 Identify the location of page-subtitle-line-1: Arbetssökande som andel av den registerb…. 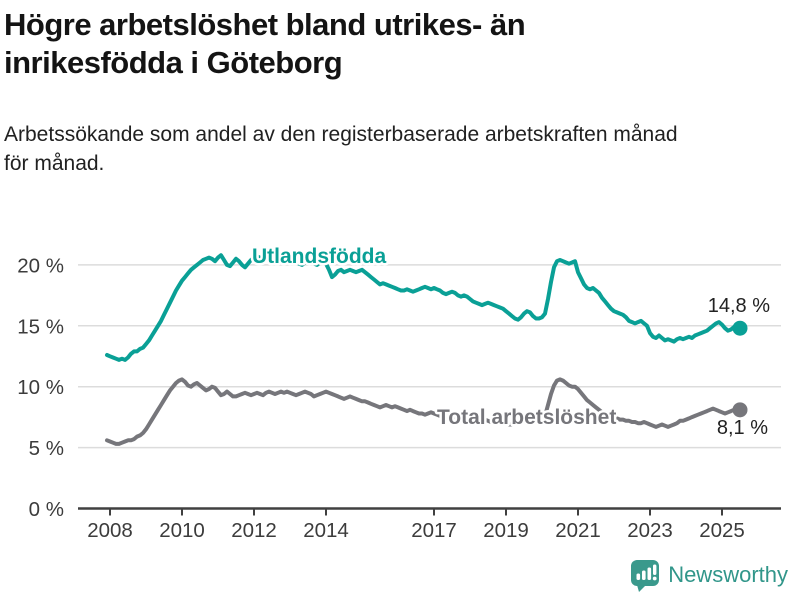
(341, 134).